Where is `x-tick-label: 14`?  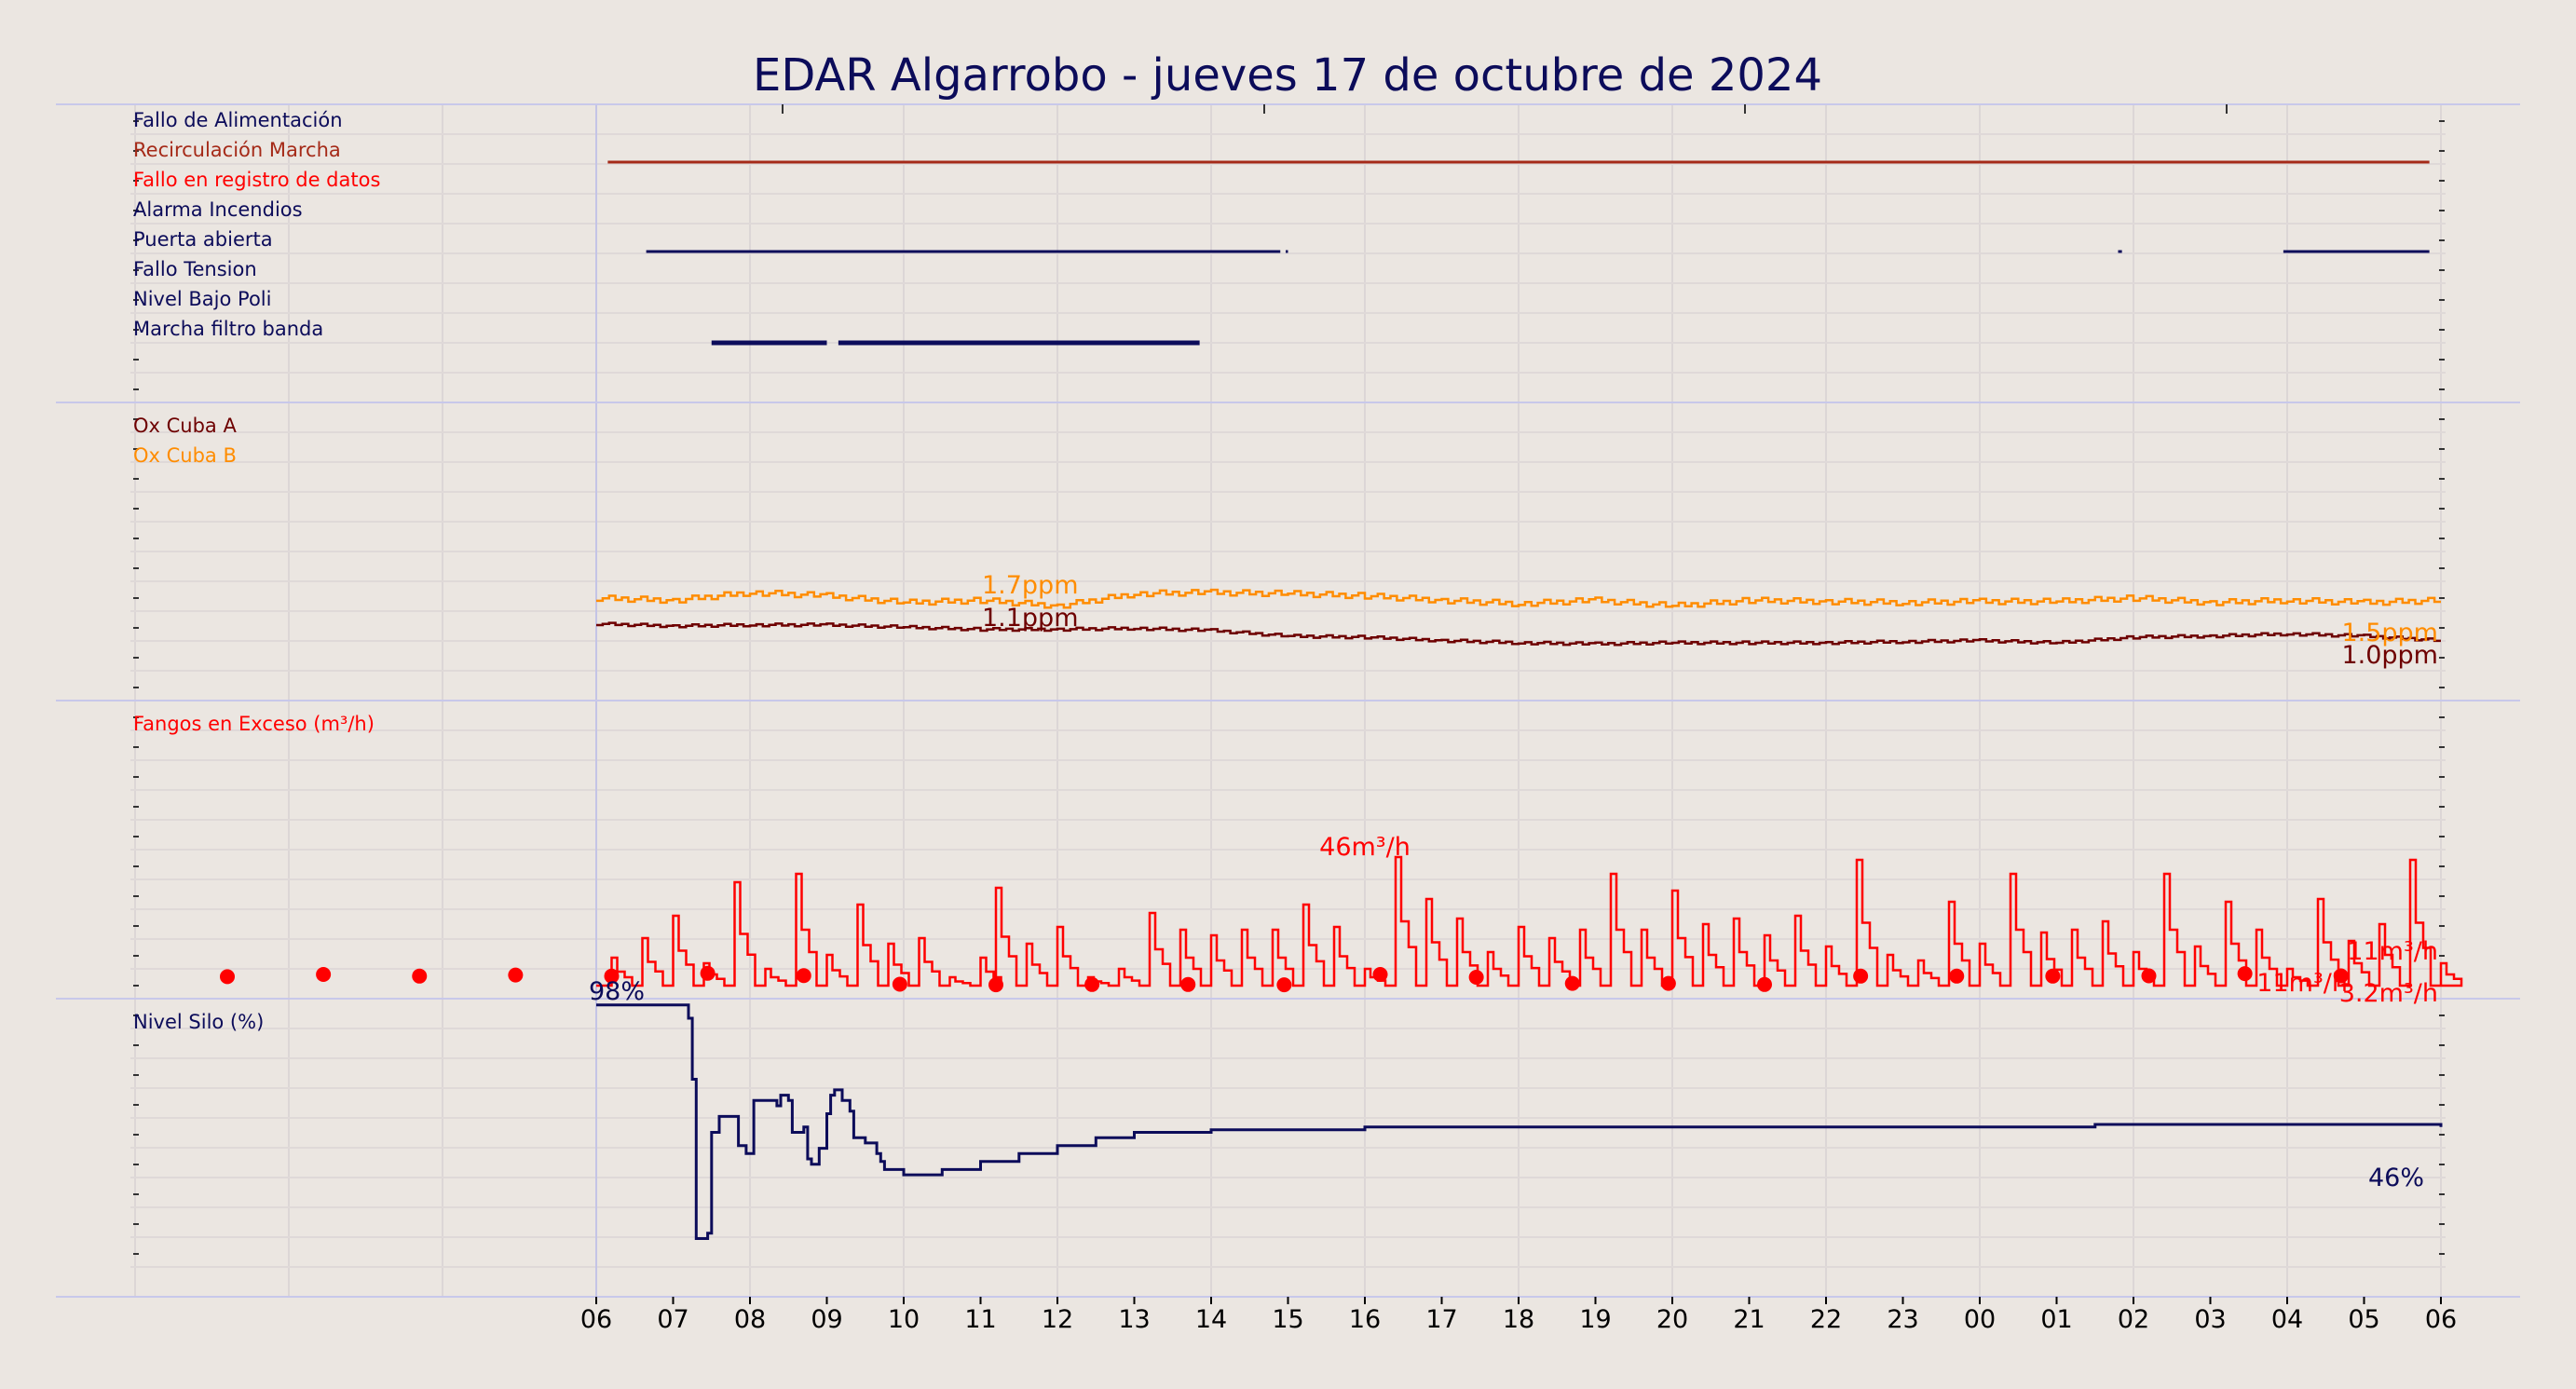
x-tick-label: 14 is located at coordinates (1211, 1319).